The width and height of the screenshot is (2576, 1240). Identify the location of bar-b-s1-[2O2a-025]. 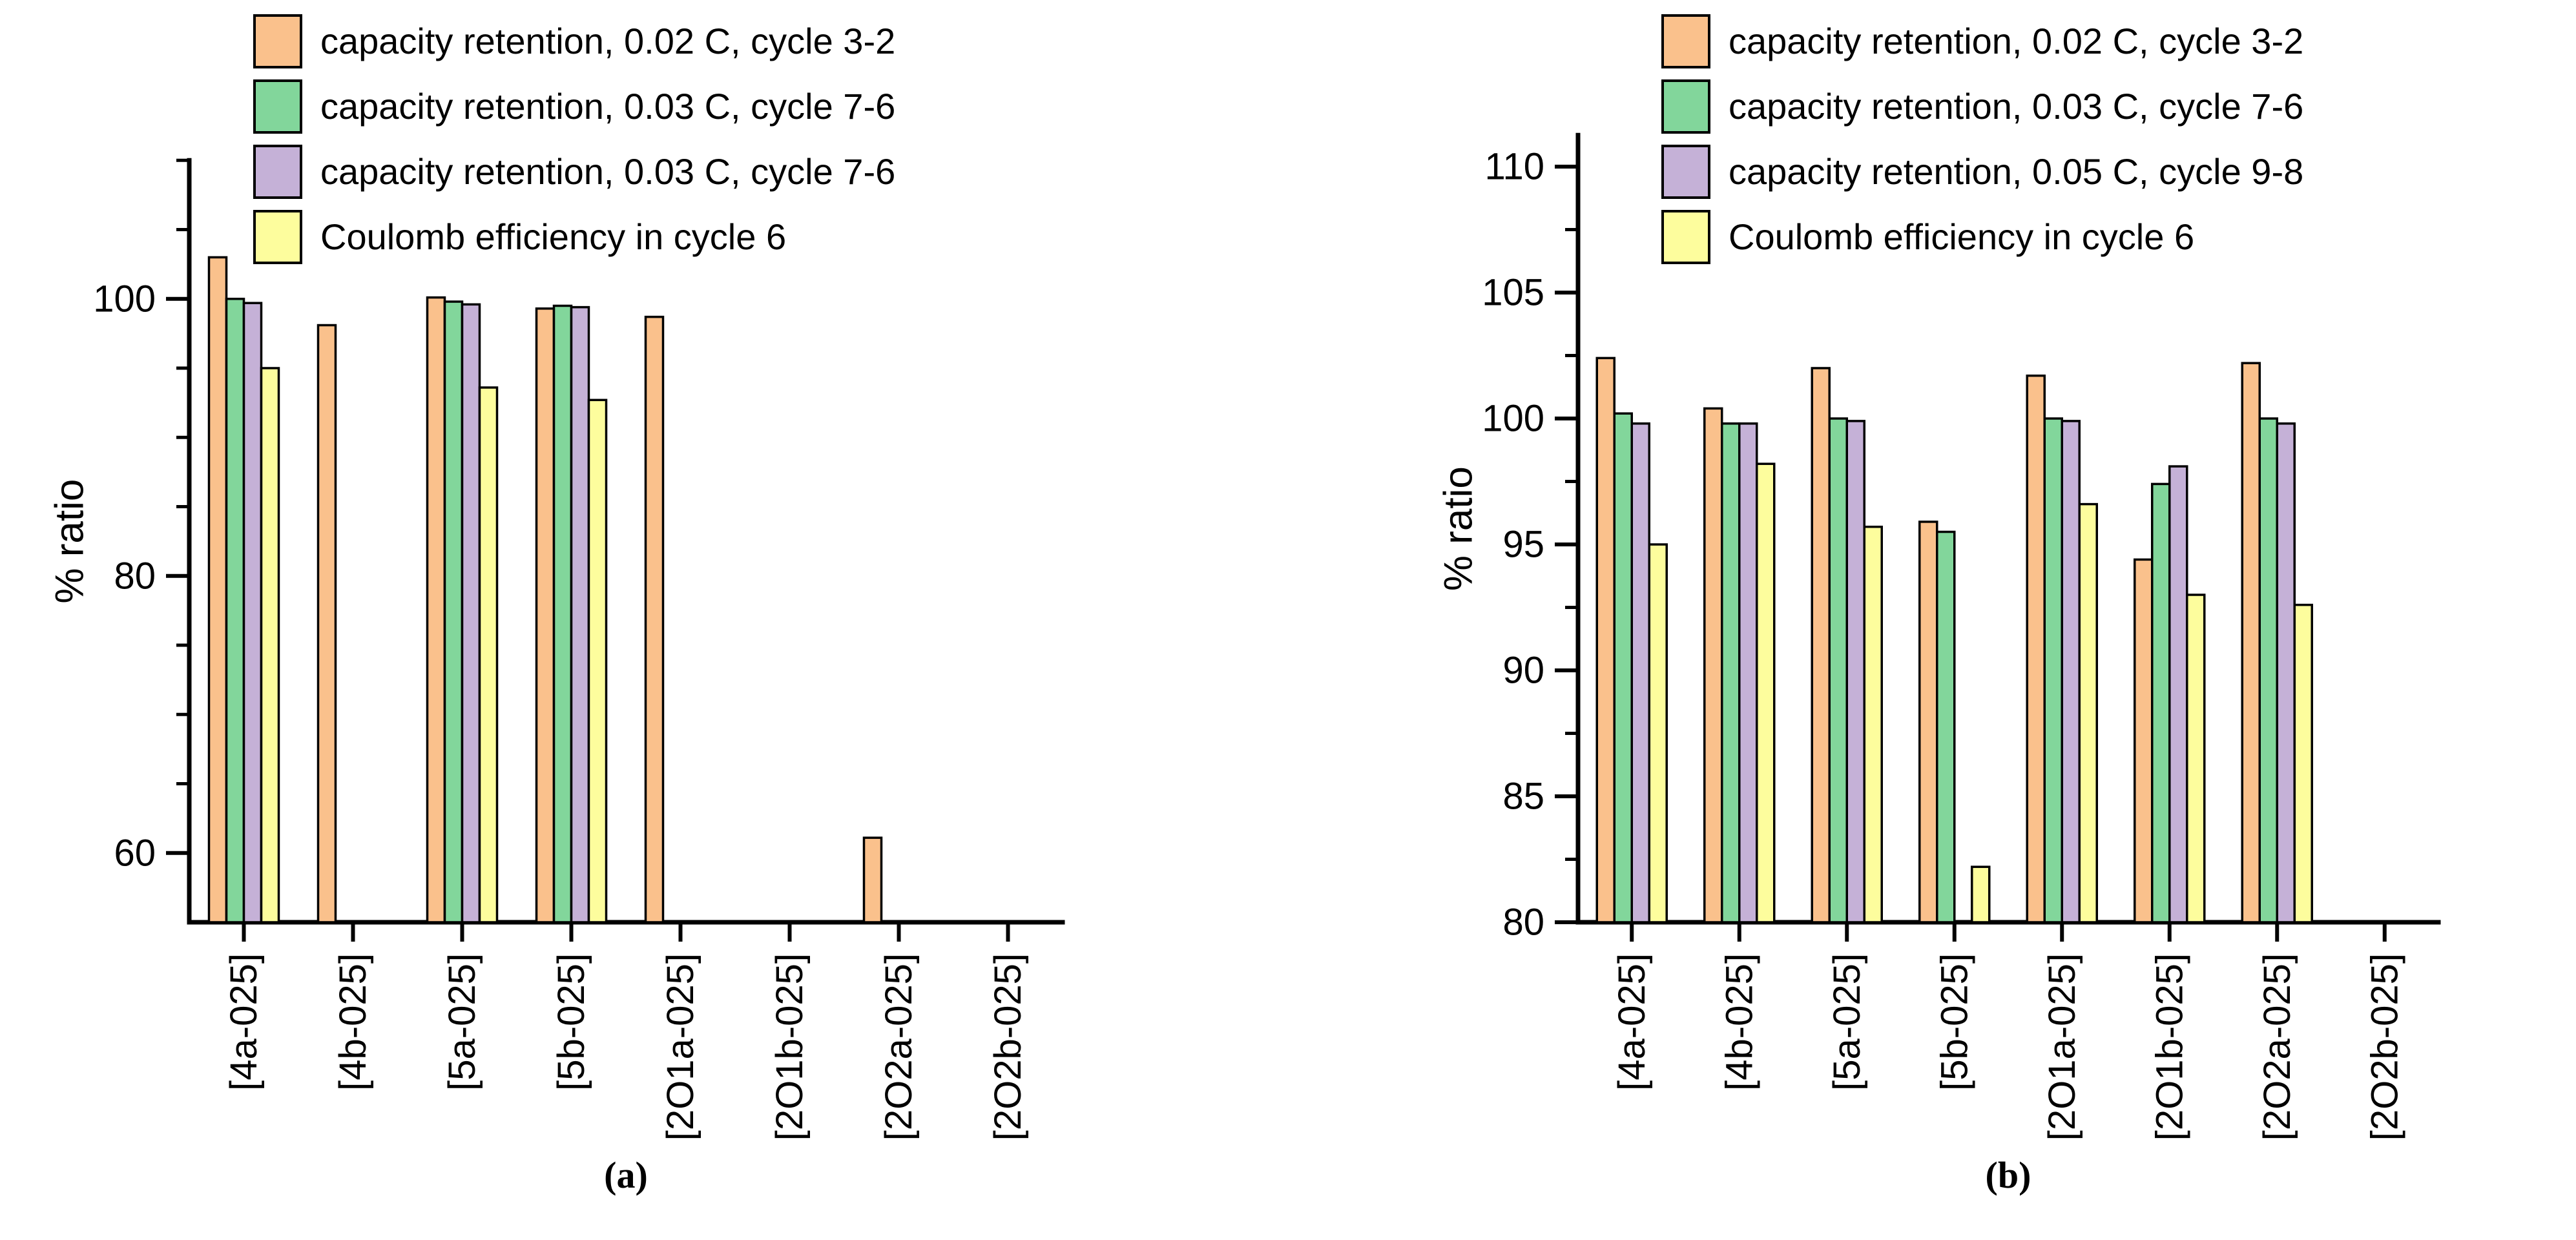
(2268, 671).